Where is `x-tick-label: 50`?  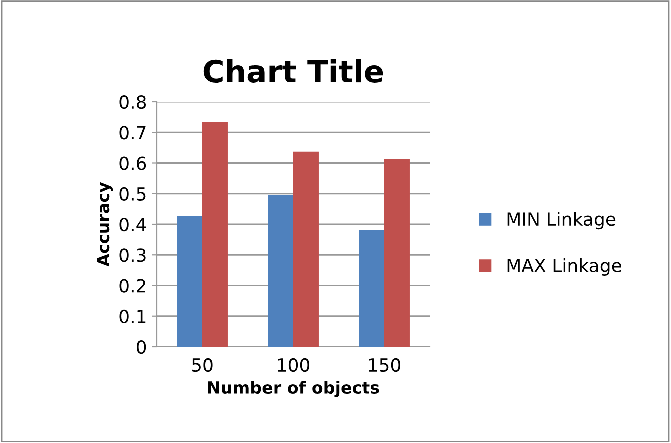
x-tick-label: 50 is located at coordinates (202, 365).